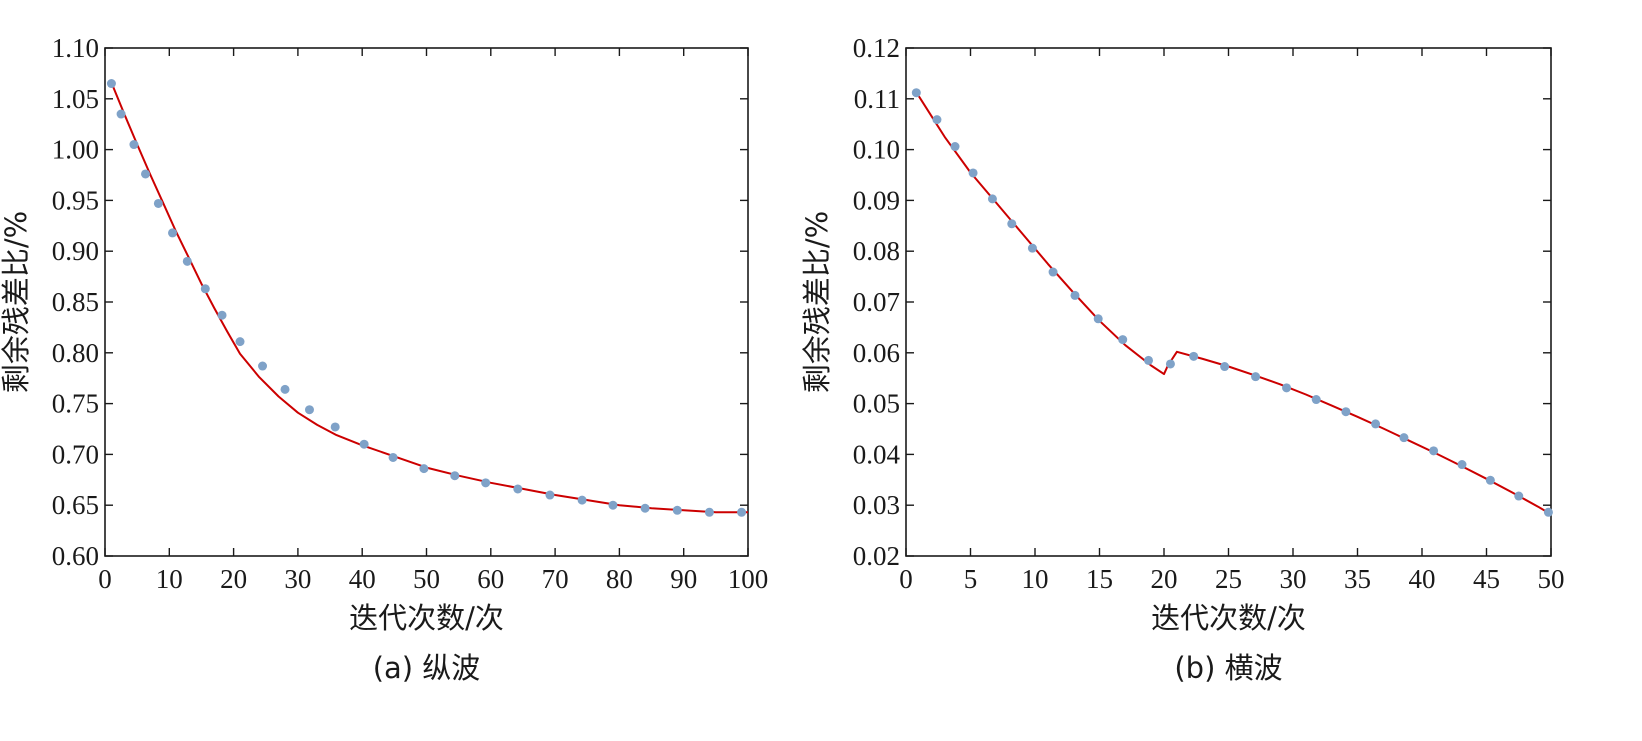  I want to click on x-axis-label: 迭代次数/次, so click(426, 618).